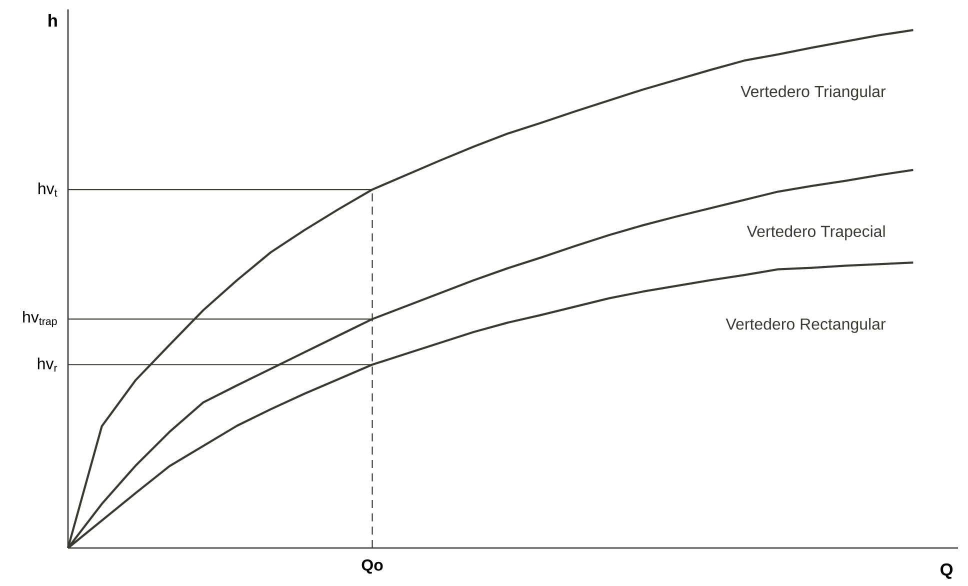 The image size is (968, 586). What do you see at coordinates (372, 566) in the screenshot?
I see `text: Qo` at bounding box center [372, 566].